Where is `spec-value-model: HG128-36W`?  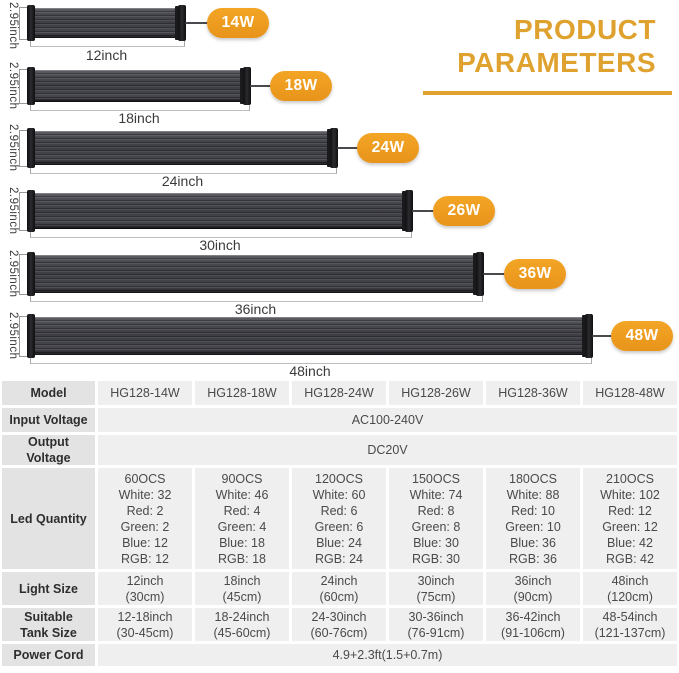
spec-value-model: HG128-36W is located at coordinates (533, 393).